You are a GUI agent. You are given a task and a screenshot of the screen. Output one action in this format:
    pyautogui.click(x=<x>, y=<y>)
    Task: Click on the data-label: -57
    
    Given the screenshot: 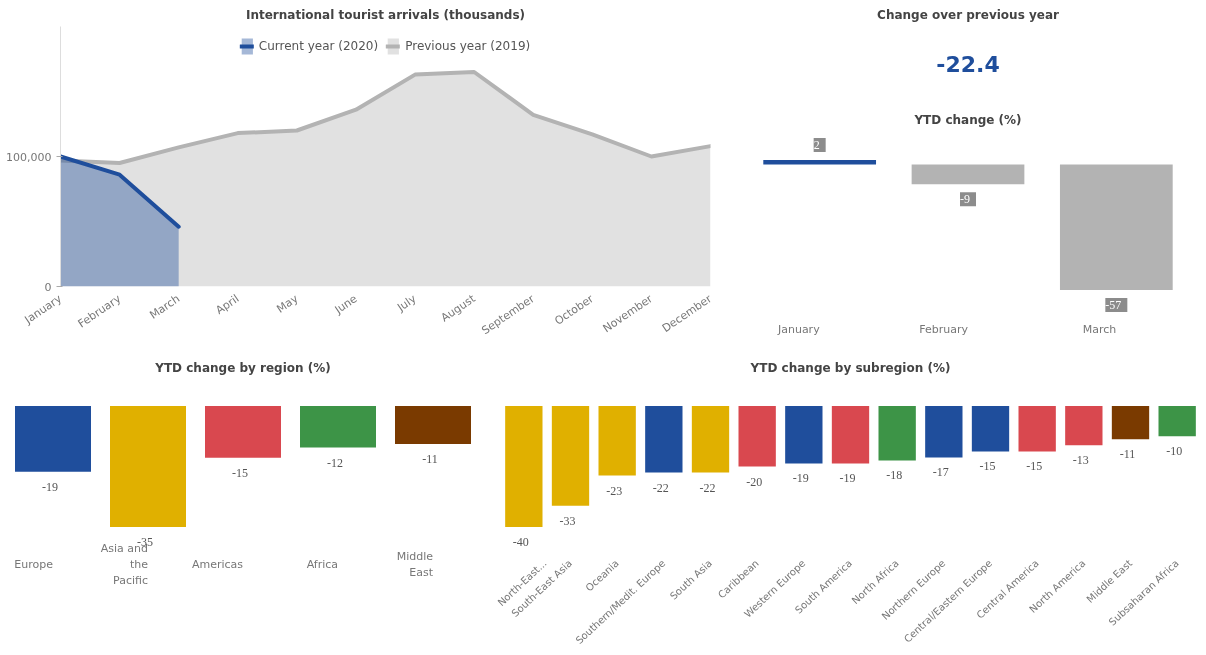 What is the action you would take?
    pyautogui.click(x=1113, y=304)
    